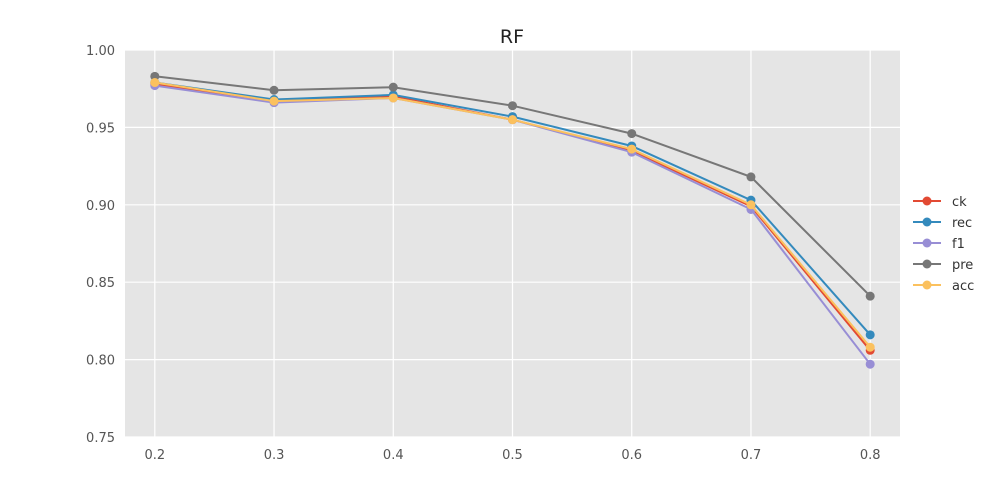 This screenshot has width=1000, height=500. Describe the element at coordinates (939, 244) in the screenshot. I see `legend-item-f1: f1` at that location.